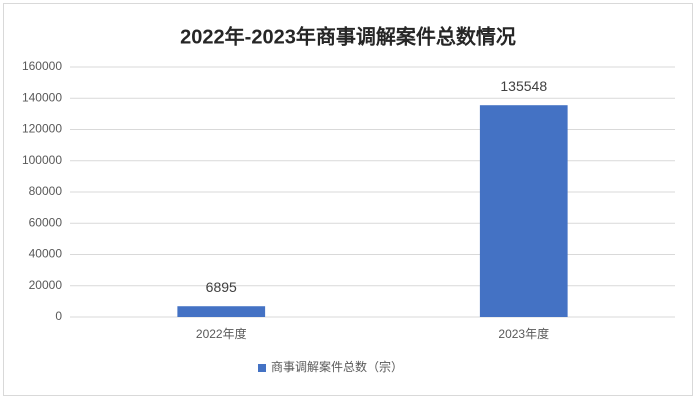 The image size is (697, 400). What do you see at coordinates (42, 160) in the screenshot?
I see `y-tick-label: 100000` at bounding box center [42, 160].